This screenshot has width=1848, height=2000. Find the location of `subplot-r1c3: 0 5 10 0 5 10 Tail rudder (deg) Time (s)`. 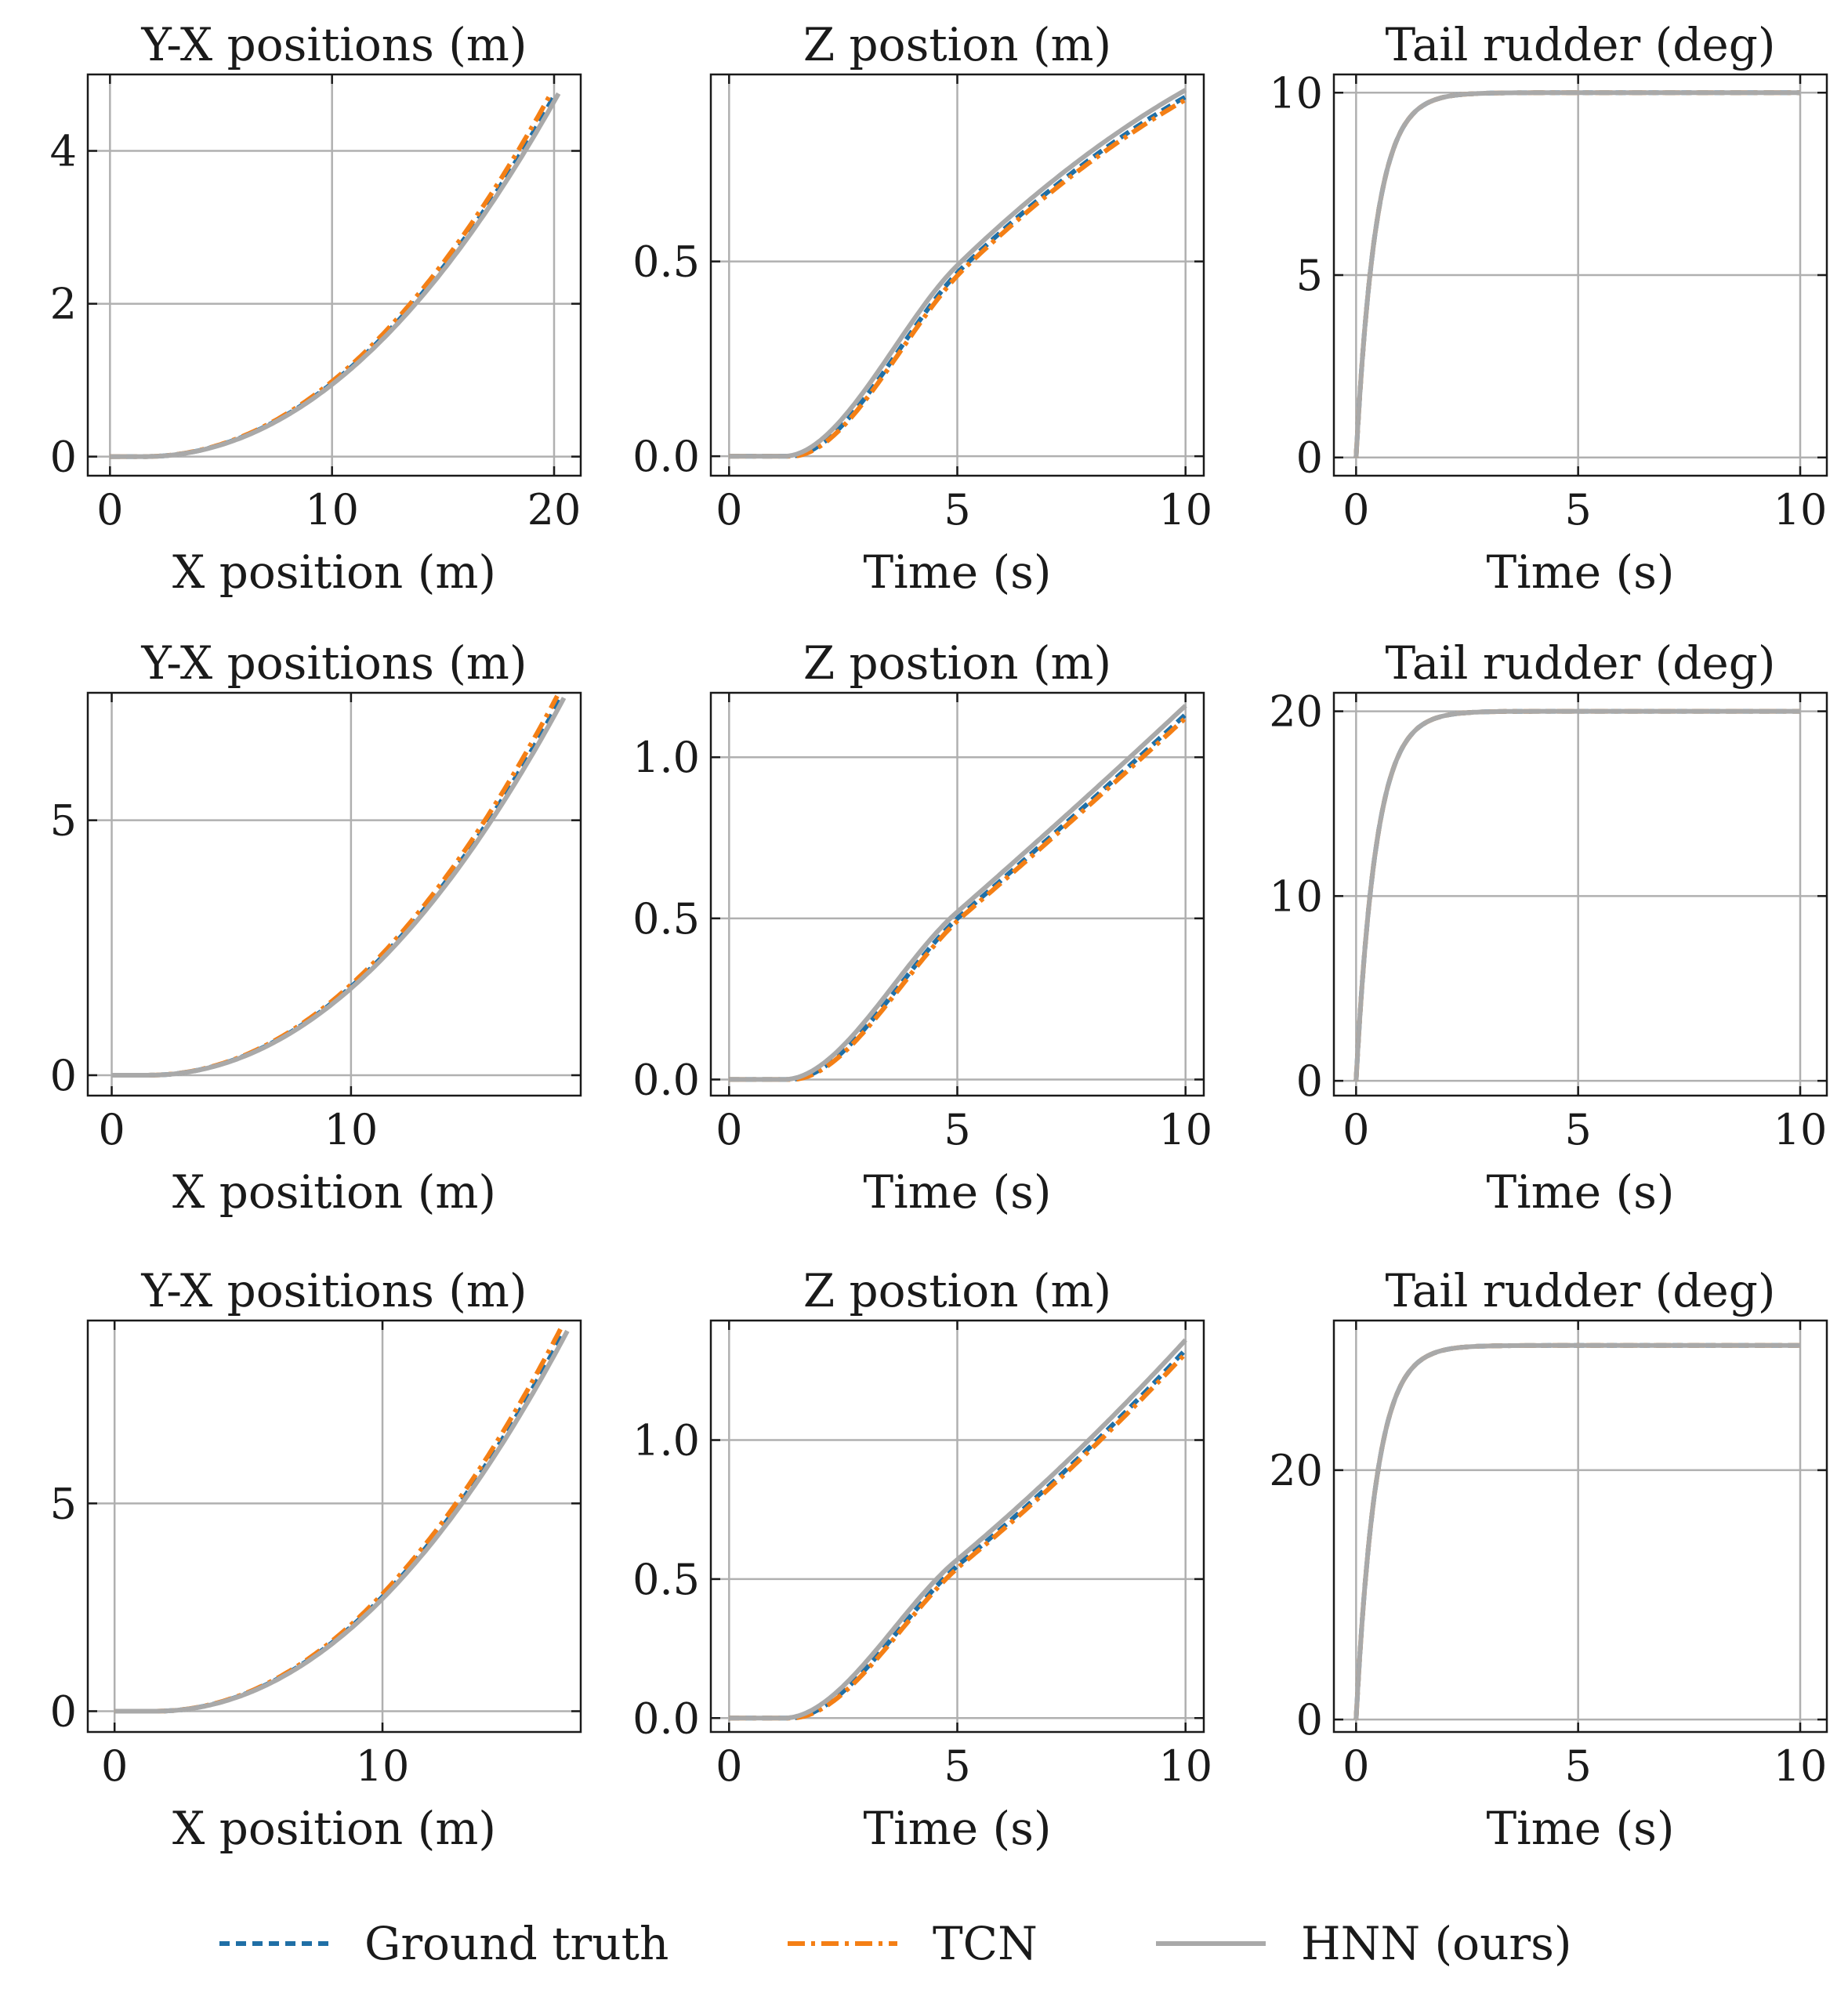

subplot-r1c3: 0 5 10 0 5 10 Tail rudder (deg) Time (s) is located at coordinates (1548, 308).